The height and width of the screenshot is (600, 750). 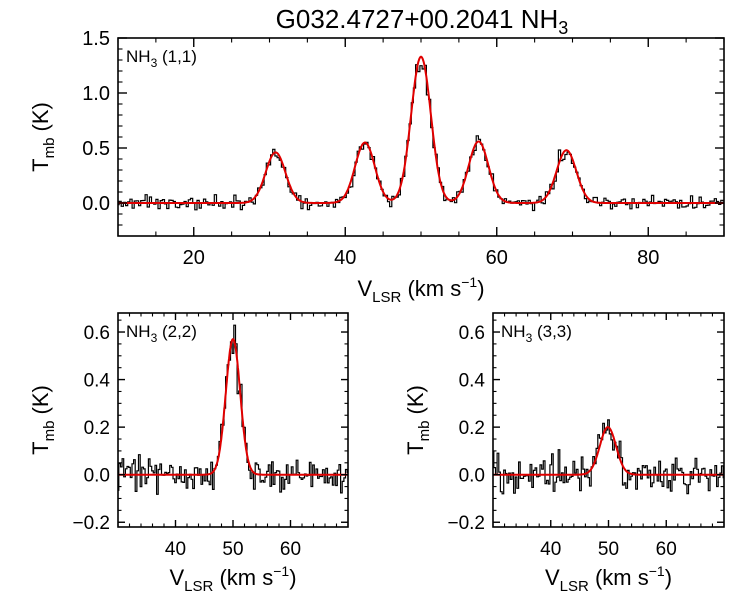 I want to click on panel-label-transition: (2,2), so click(x=177, y=331).